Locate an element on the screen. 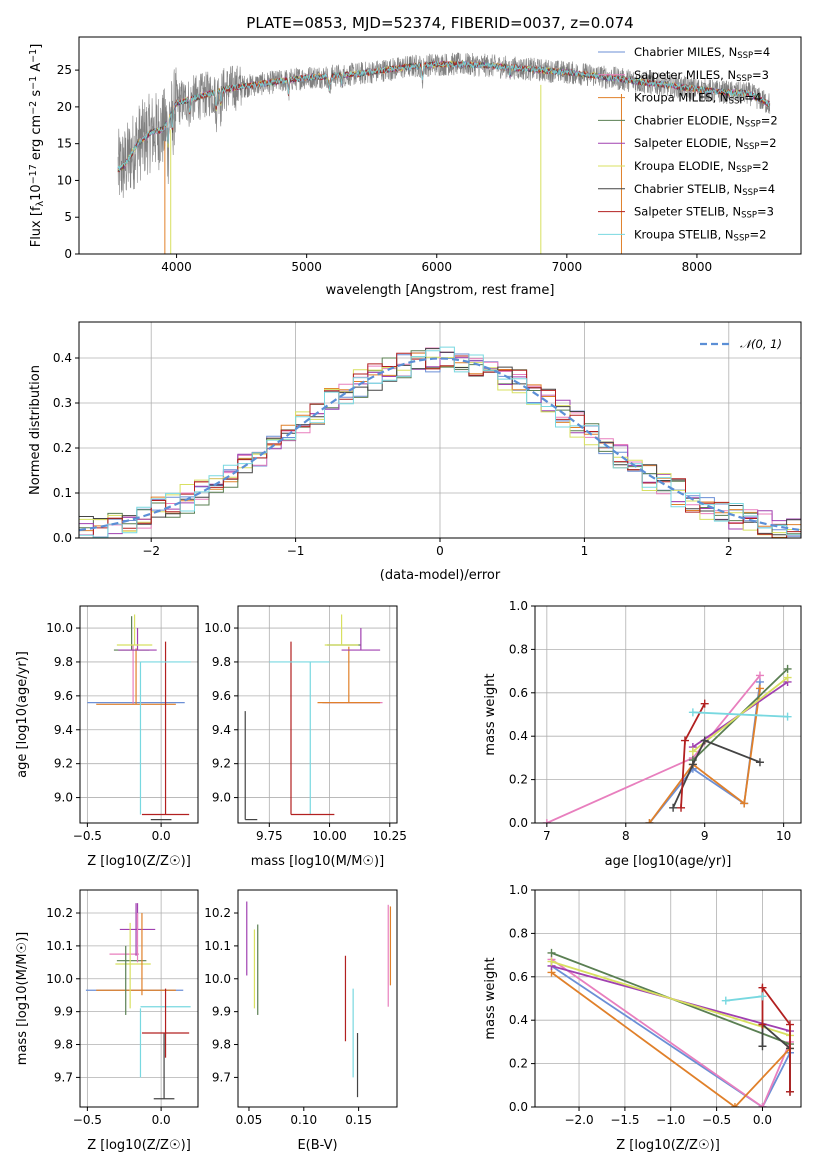 Image resolution: width=819 pixels, height=1170 pixels. y-tick-label: 0 is located at coordinates (68, 254).